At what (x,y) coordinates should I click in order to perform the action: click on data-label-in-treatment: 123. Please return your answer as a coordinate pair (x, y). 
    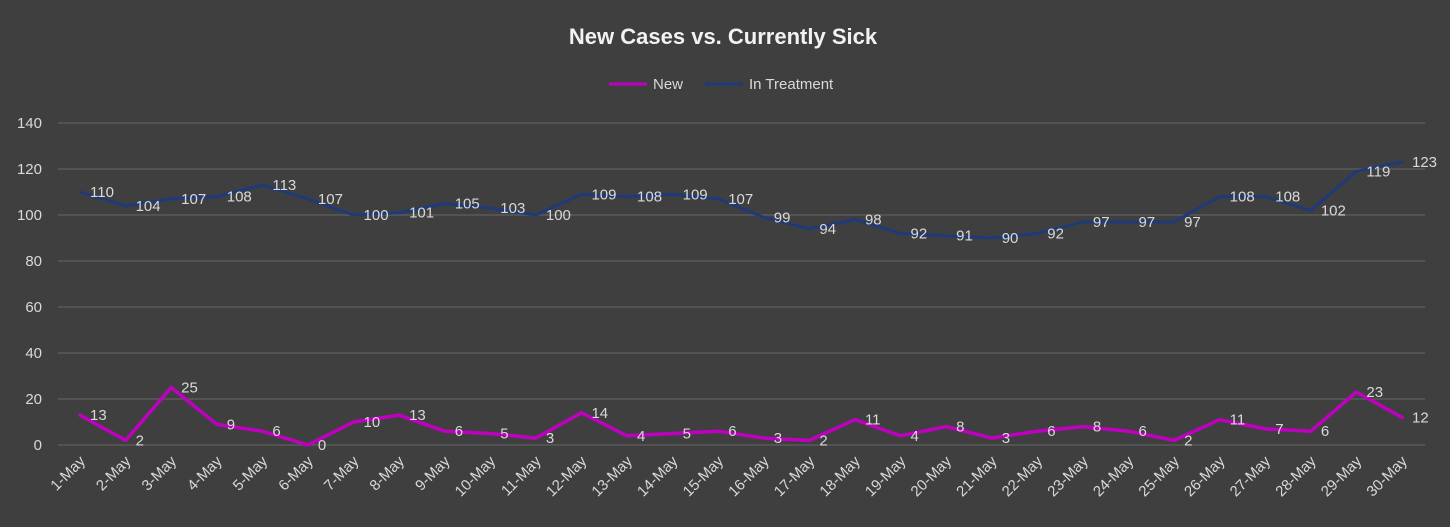
    Looking at the image, I should click on (1424, 162).